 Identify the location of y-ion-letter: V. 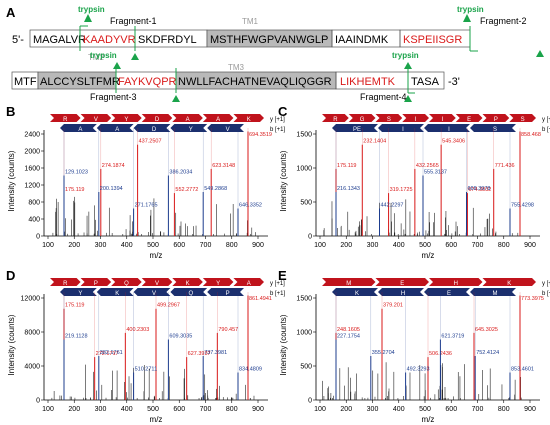
(157, 284).